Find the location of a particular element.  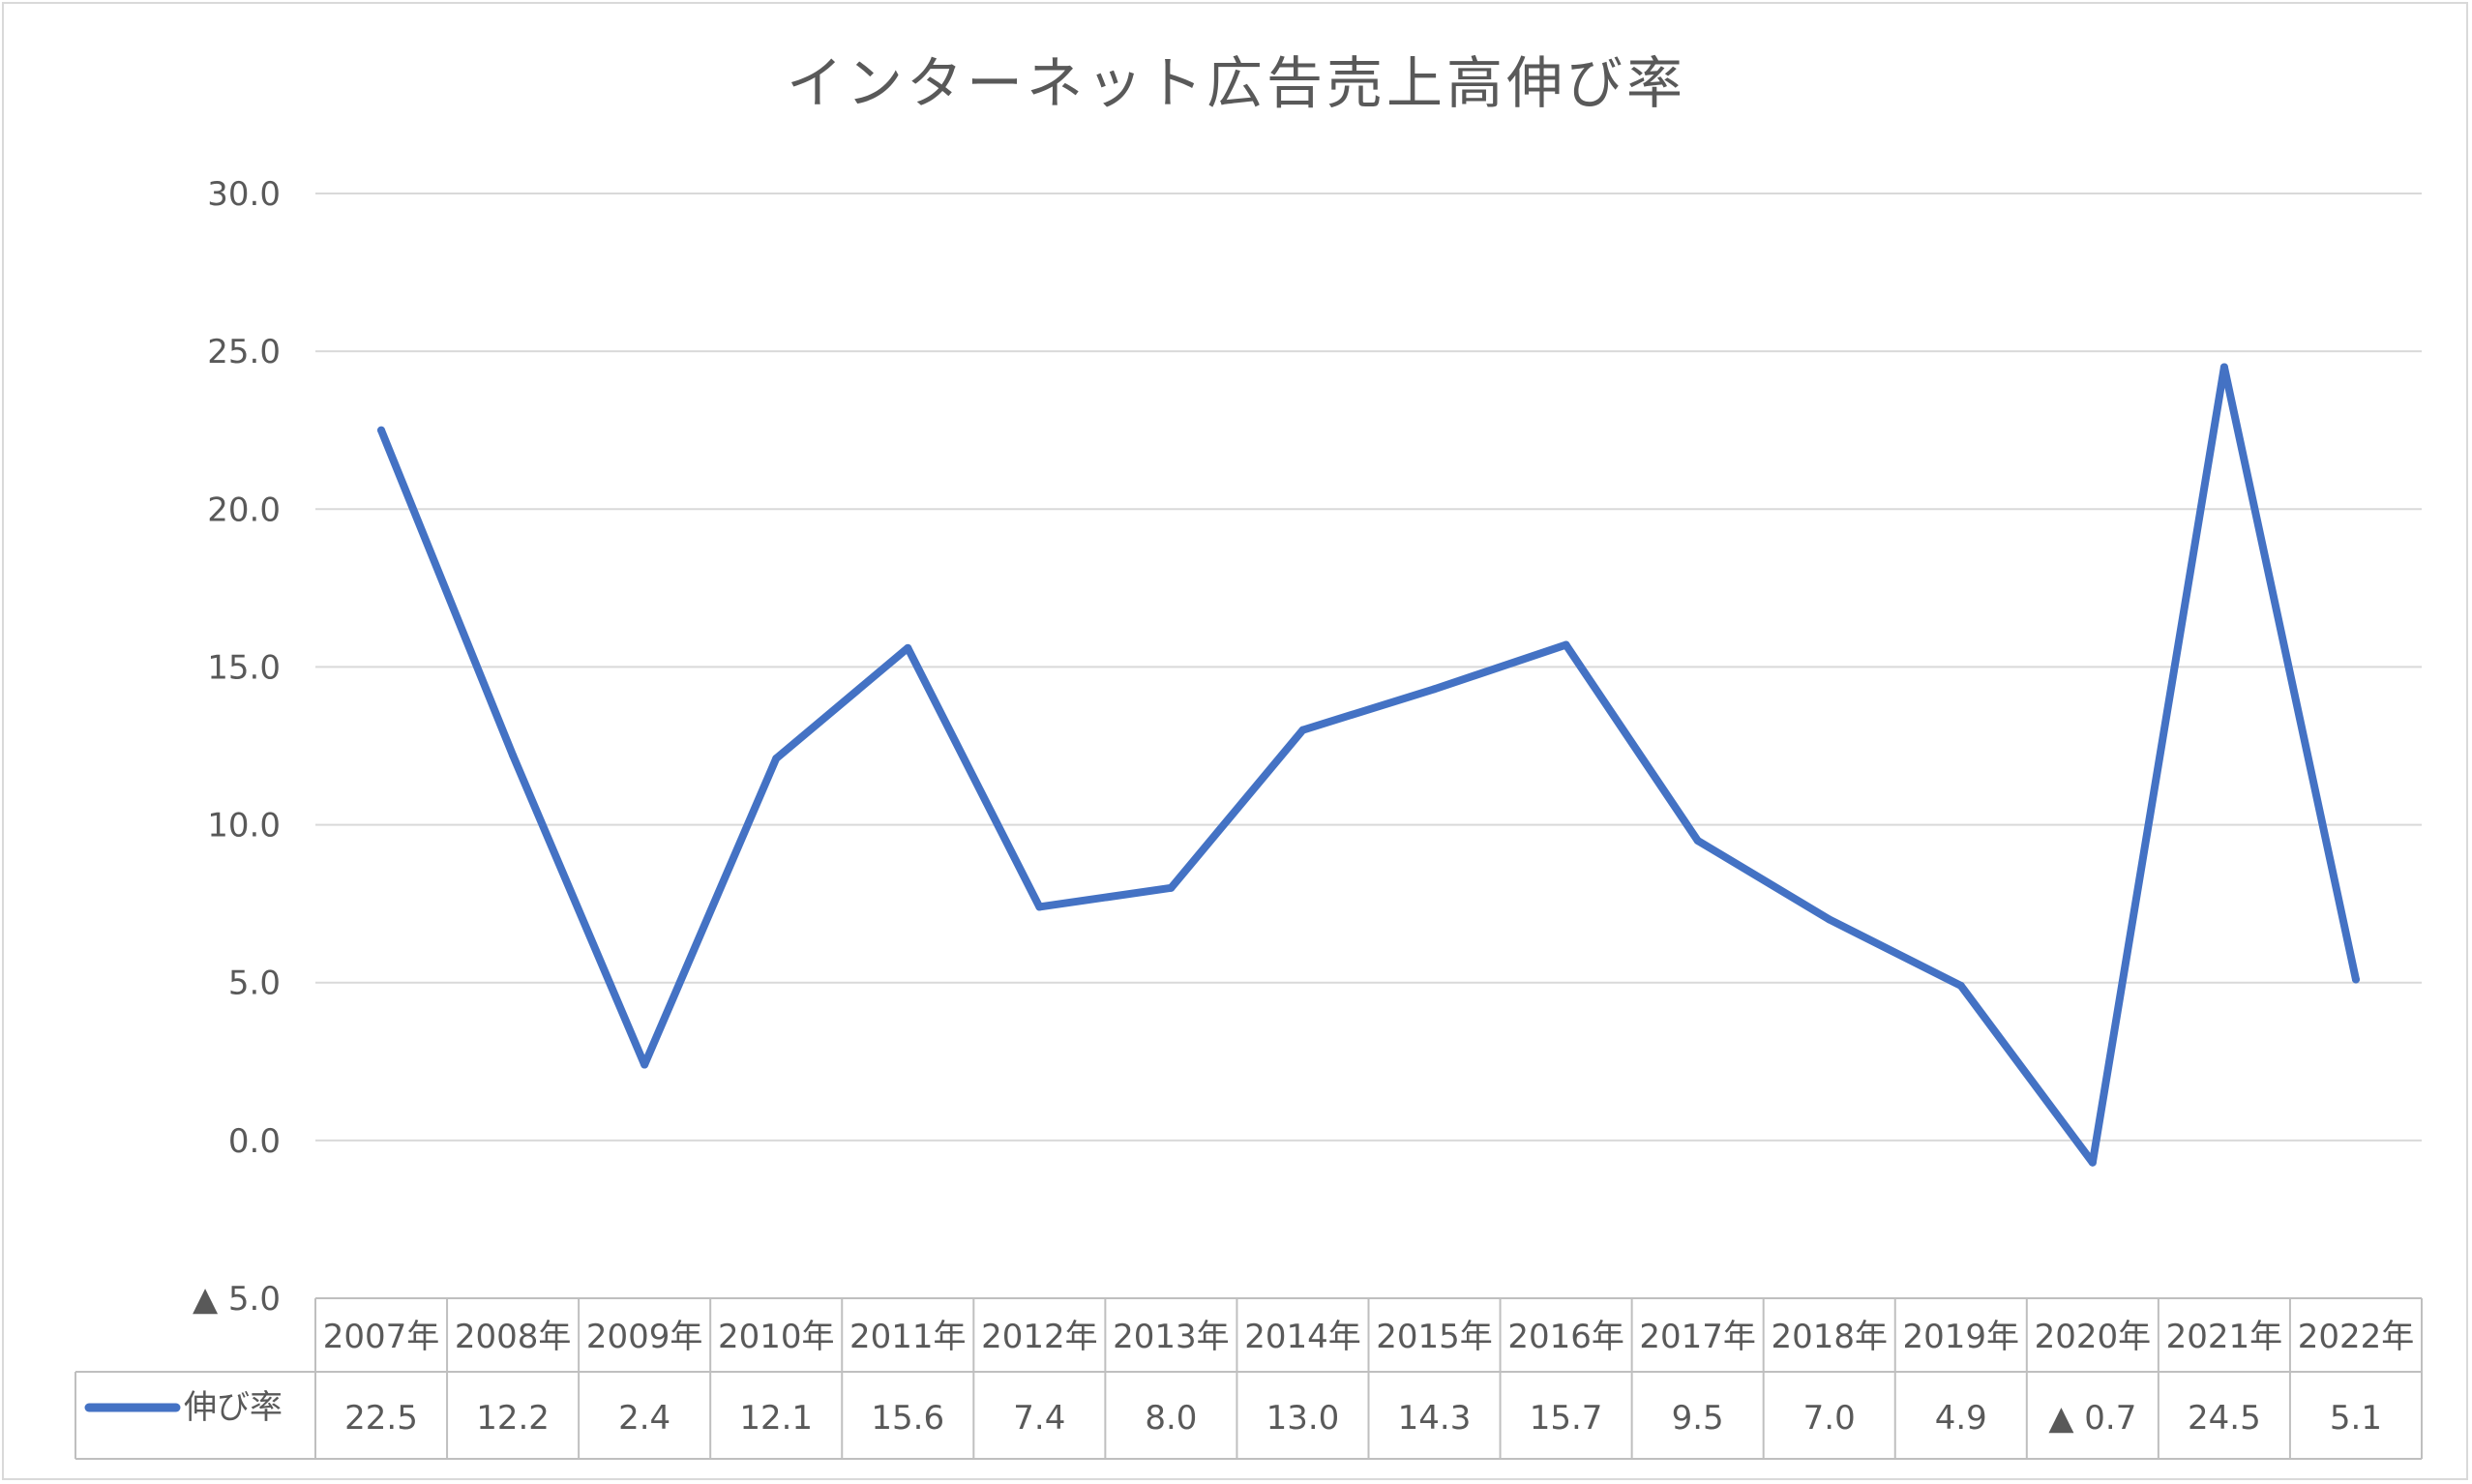

data-value-label: 12.2 is located at coordinates (513, 1418).